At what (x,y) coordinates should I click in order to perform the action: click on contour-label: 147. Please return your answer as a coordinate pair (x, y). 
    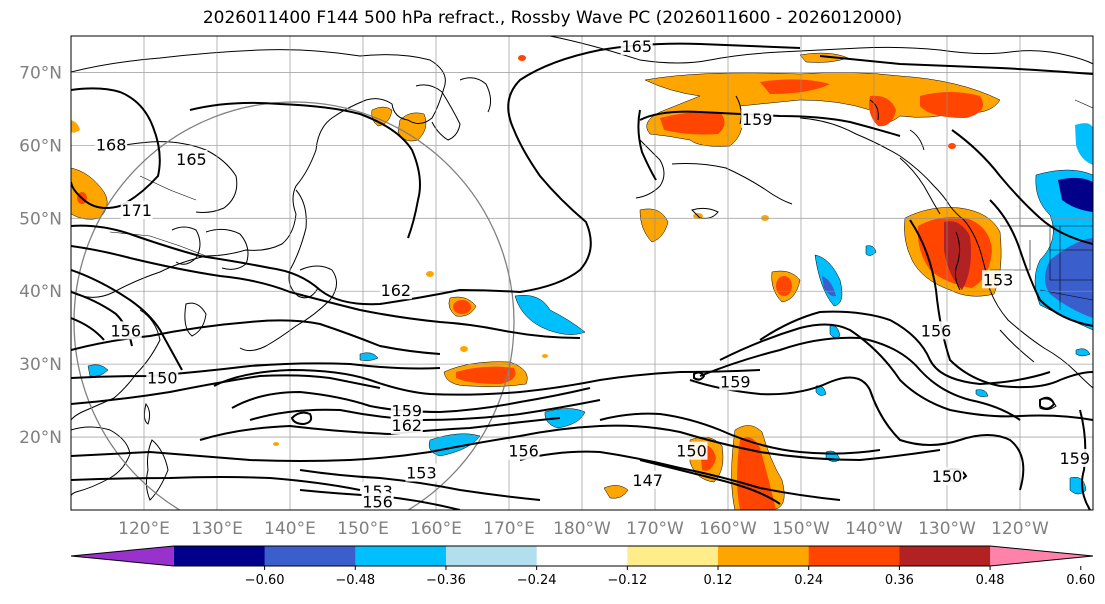
    Looking at the image, I should click on (647, 480).